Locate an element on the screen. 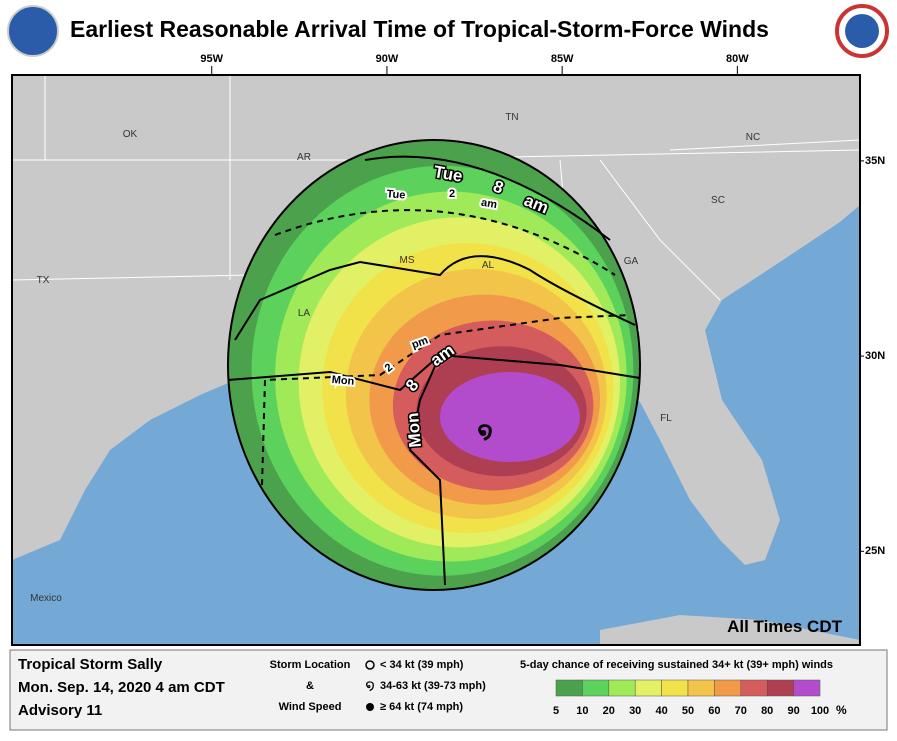 The image size is (897, 741). advisory: Advisory 11 is located at coordinates (60, 710).